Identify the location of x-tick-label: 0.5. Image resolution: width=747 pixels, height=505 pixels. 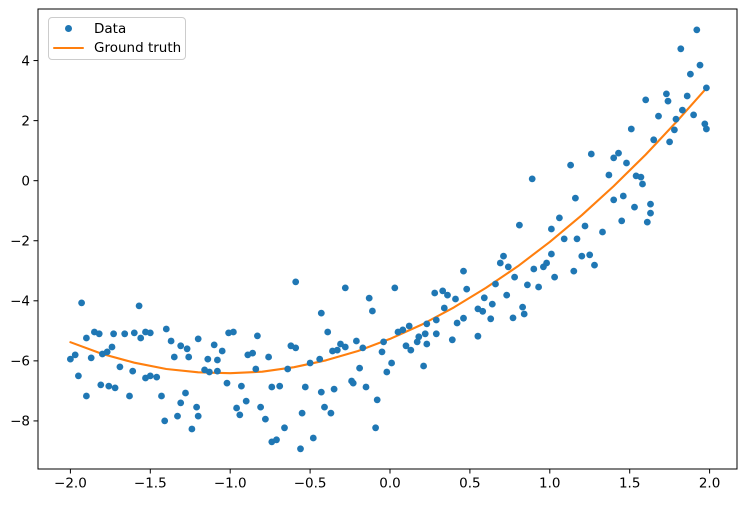
(469, 484).